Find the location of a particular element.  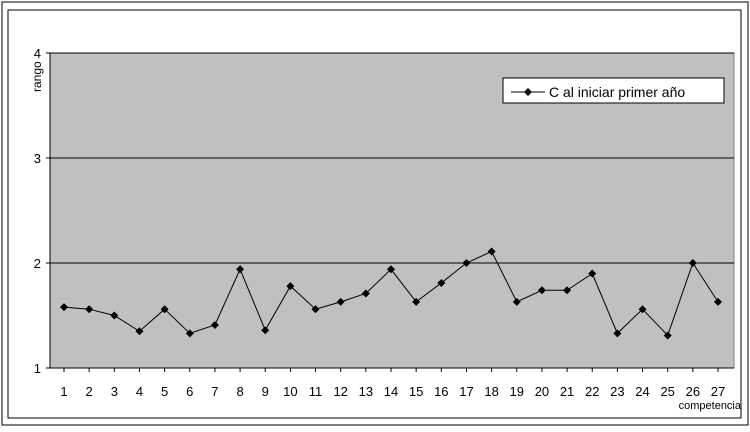

x-tick-label-27: 27 is located at coordinates (718, 391).